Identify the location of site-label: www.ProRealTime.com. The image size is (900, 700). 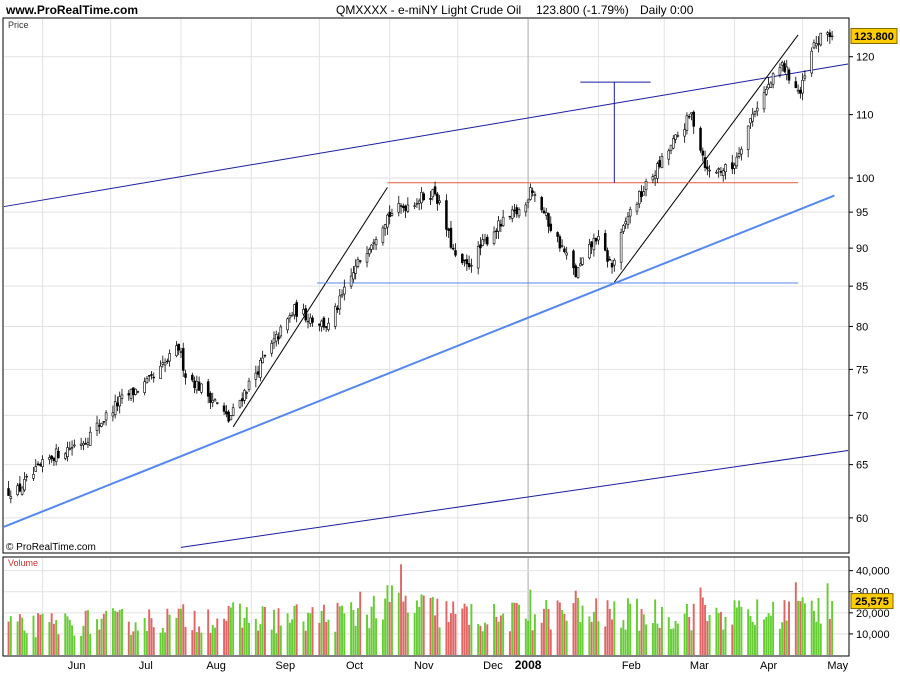
(71, 10).